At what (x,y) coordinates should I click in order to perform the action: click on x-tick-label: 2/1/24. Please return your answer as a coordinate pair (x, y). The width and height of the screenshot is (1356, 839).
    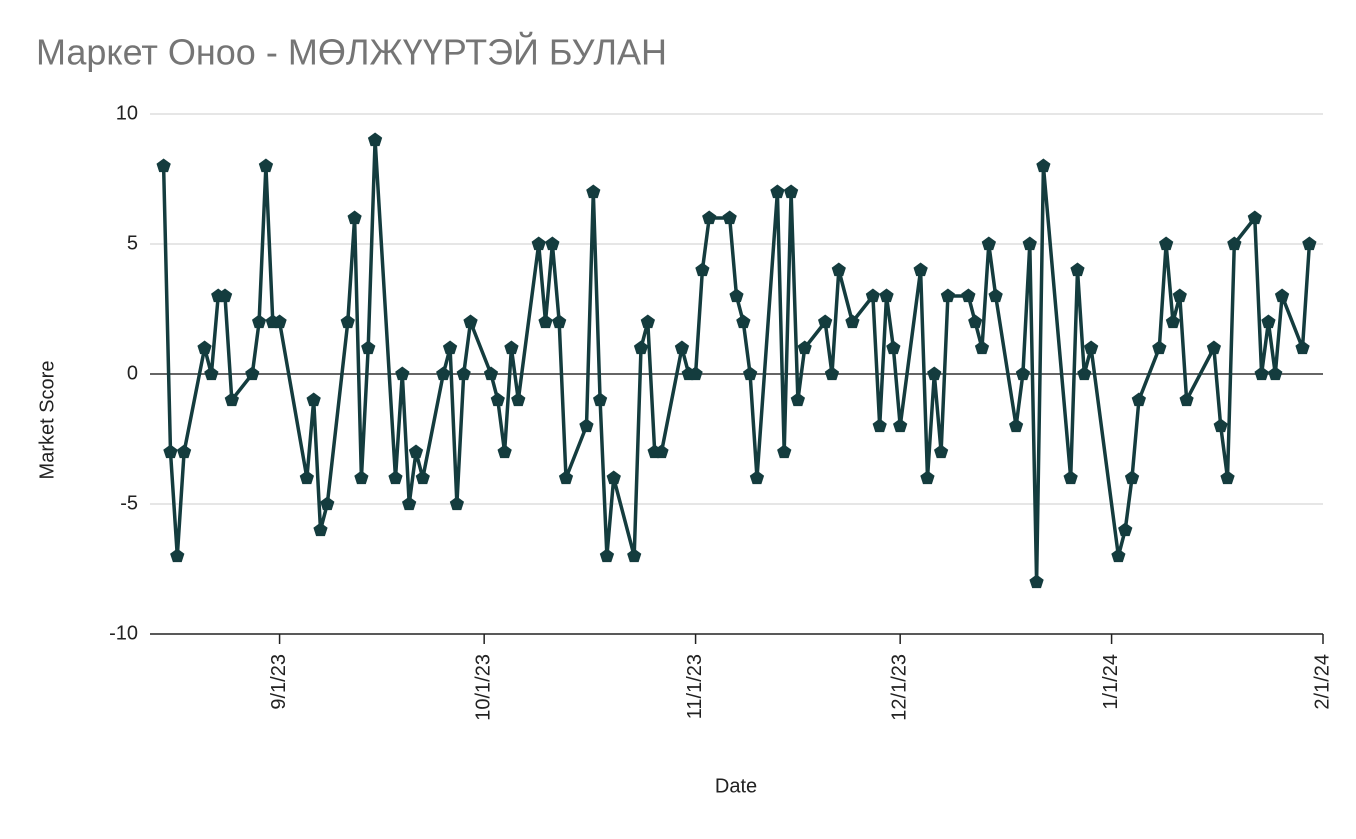
    Looking at the image, I should click on (1322, 682).